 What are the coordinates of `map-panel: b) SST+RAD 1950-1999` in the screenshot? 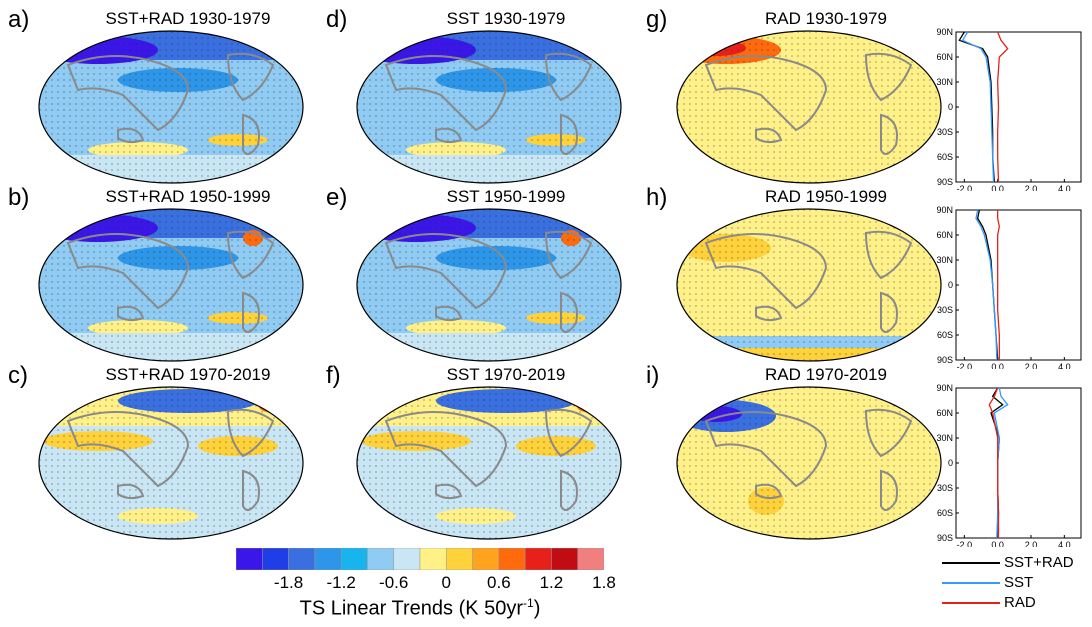 It's located at (158, 281).